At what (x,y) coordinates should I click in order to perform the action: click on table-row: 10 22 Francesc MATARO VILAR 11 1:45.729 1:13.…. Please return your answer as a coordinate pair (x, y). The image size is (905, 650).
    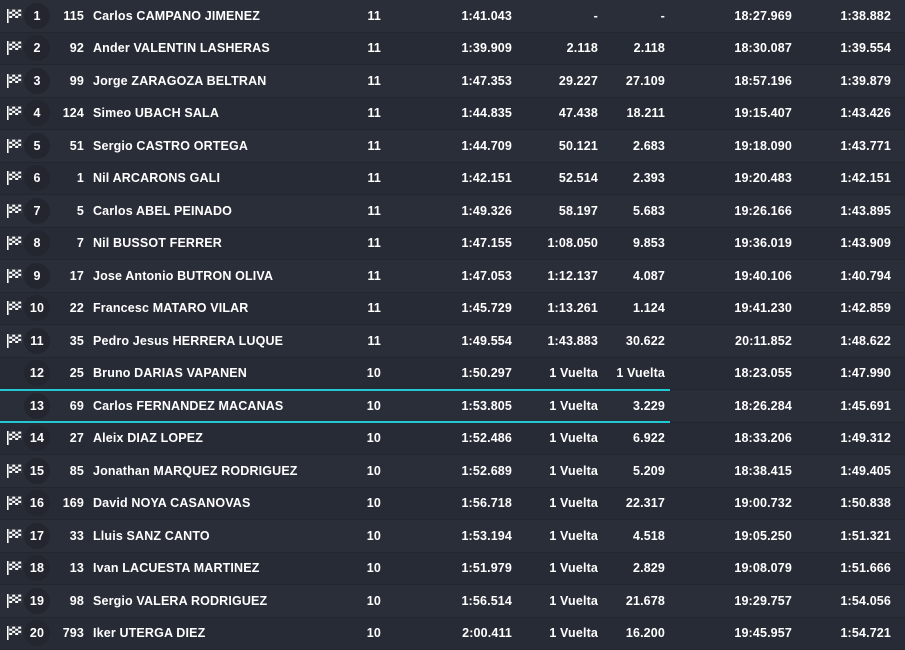
    Looking at the image, I should click on (452, 308).